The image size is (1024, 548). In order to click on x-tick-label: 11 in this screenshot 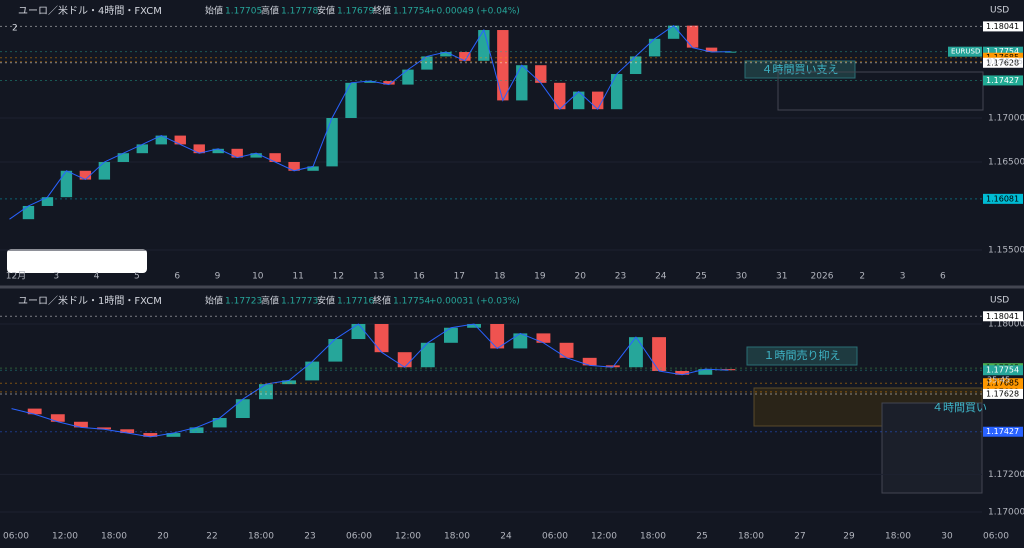, I will do `click(297, 277)`.